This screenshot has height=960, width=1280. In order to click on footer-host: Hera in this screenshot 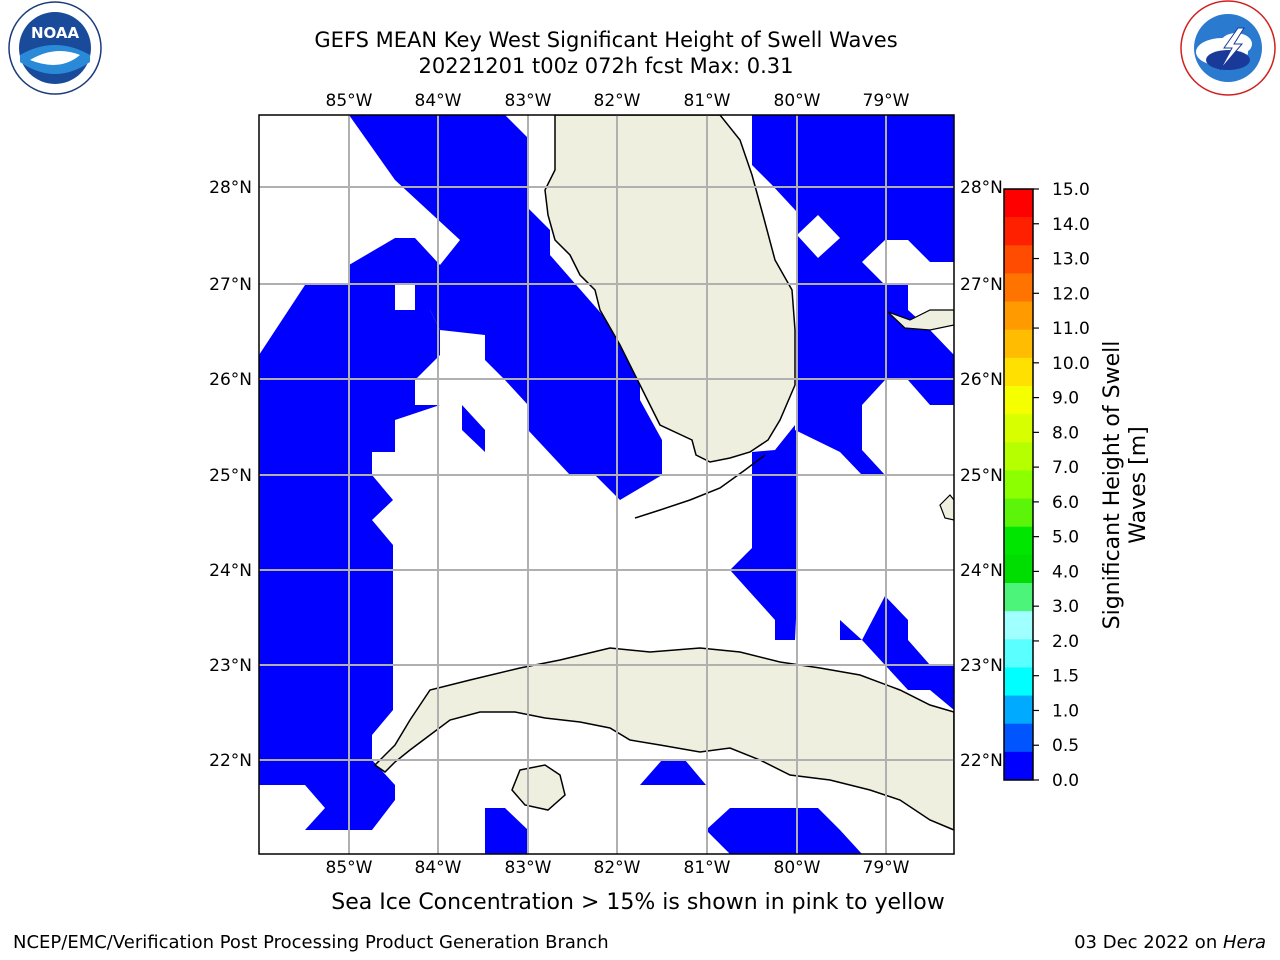, I will do `click(1244, 942)`.